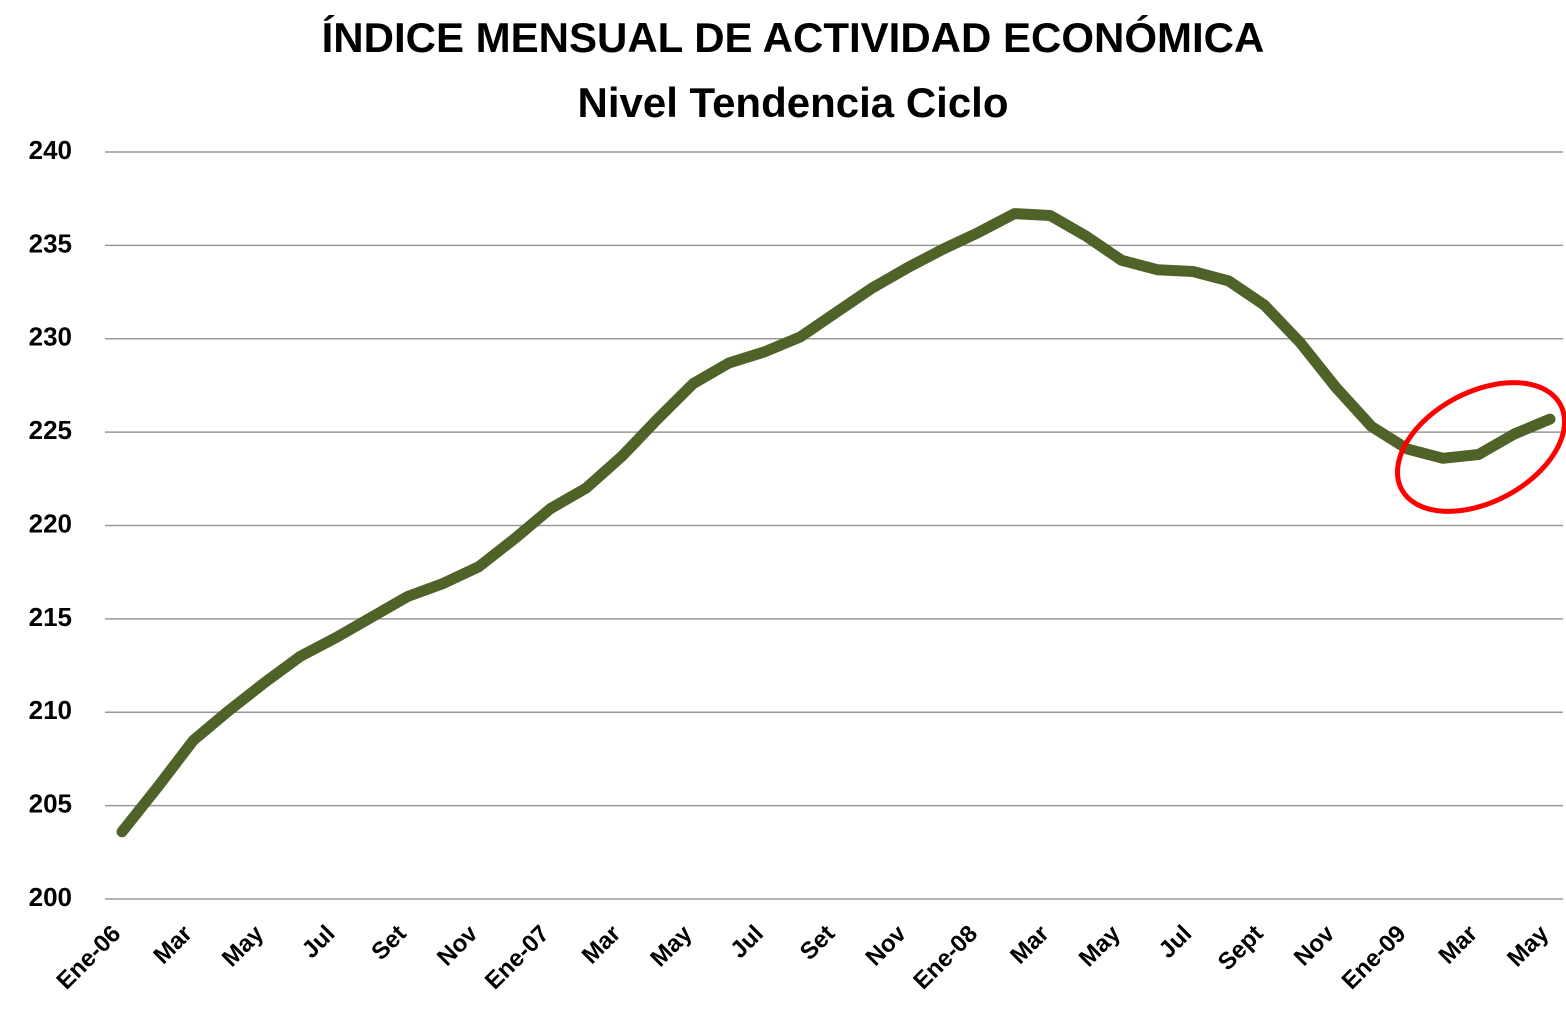 The height and width of the screenshot is (1015, 1566). Describe the element at coordinates (88, 957) in the screenshot. I see `x-tick-label: Ene-06` at that location.